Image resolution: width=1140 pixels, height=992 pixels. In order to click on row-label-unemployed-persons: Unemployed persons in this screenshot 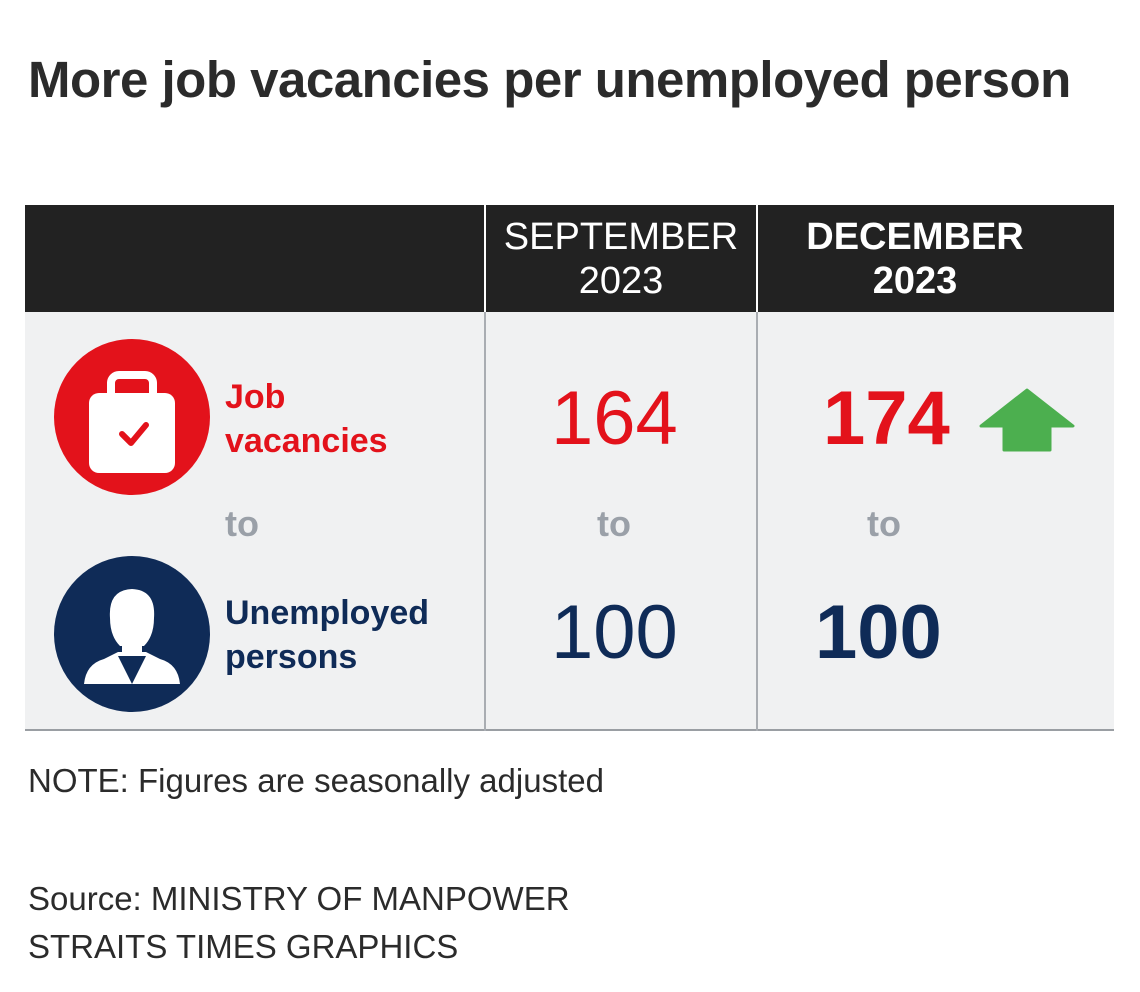, I will do `click(327, 635)`.